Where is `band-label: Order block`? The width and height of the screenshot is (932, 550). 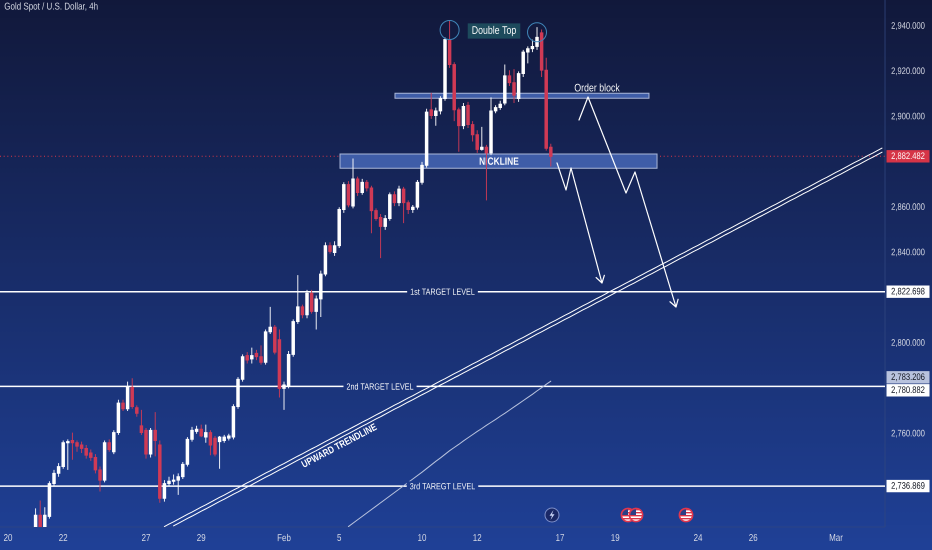 band-label: Order block is located at coordinates (597, 87).